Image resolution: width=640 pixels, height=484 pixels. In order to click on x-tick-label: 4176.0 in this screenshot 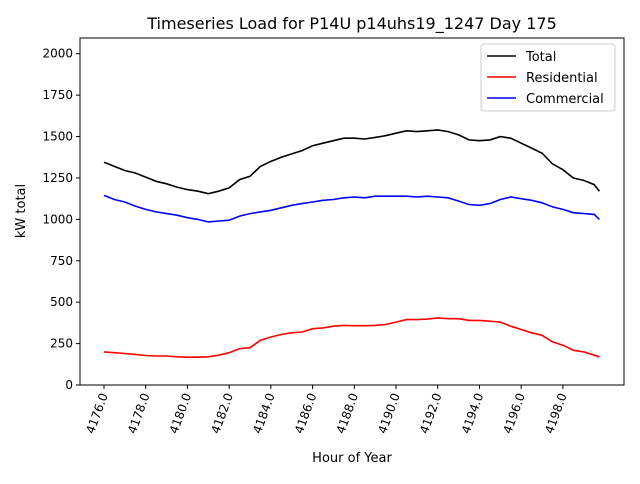, I will do `click(97, 413)`.